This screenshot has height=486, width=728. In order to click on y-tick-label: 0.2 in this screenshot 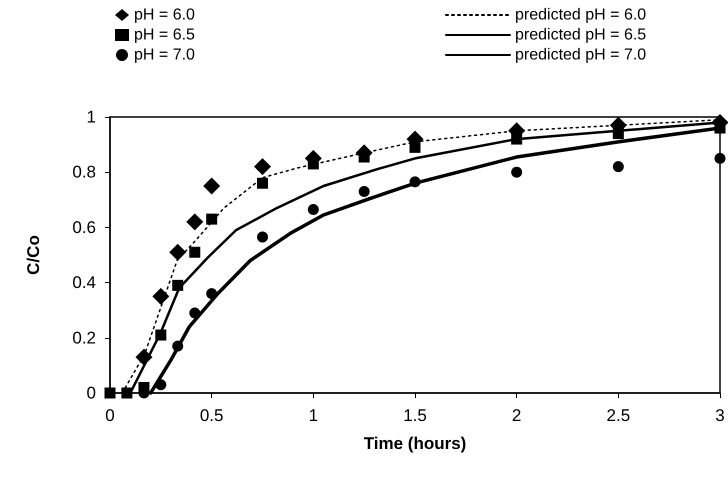, I will do `click(84, 338)`.